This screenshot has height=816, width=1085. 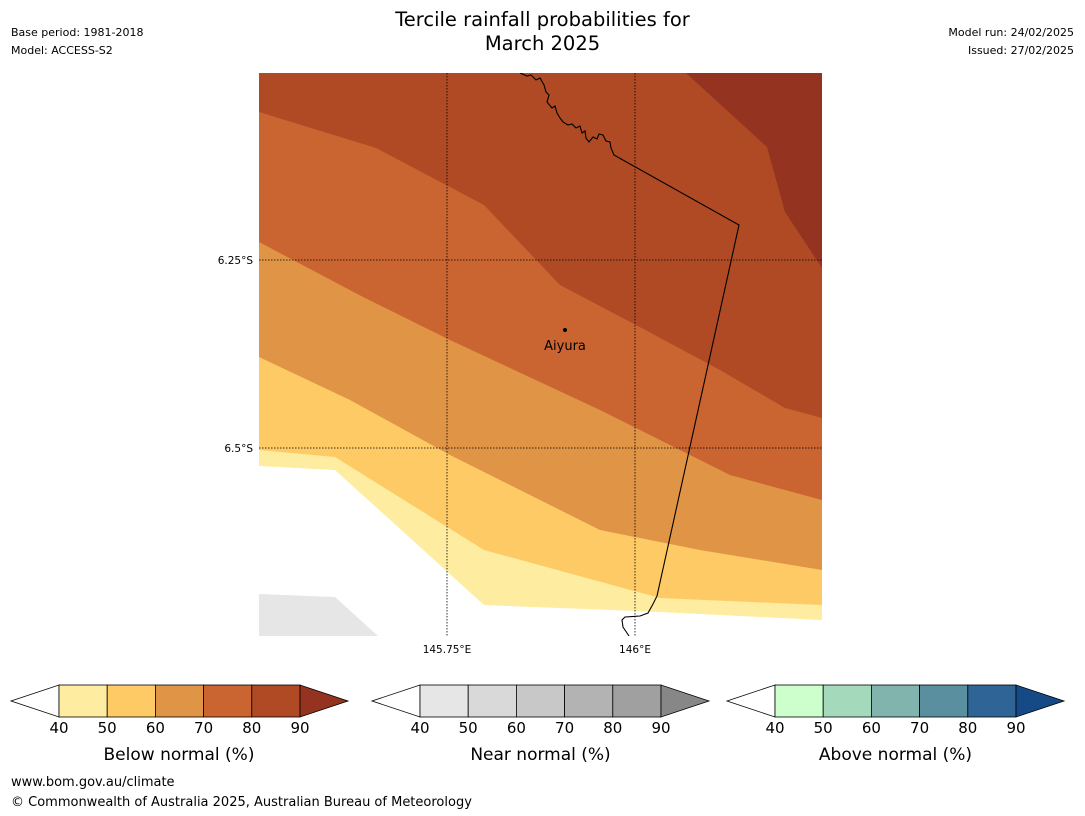 What do you see at coordinates (542, 43) in the screenshot?
I see `title-line-2: March 2025` at bounding box center [542, 43].